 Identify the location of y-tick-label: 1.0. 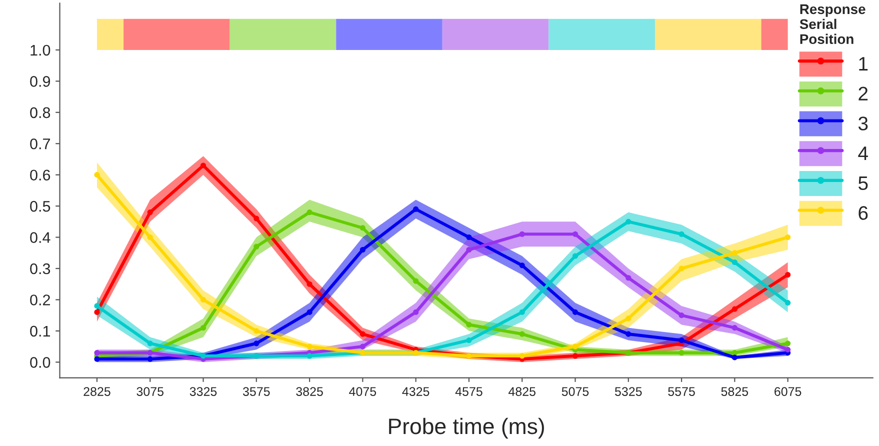
(40, 50).